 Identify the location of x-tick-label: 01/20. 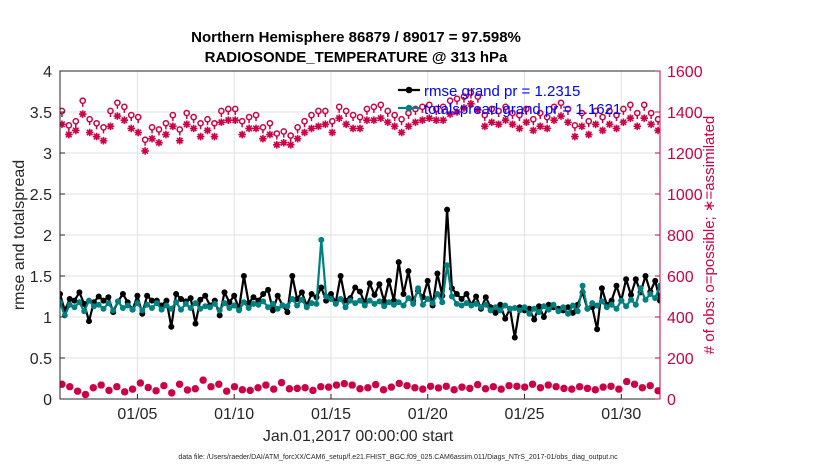
(428, 414).